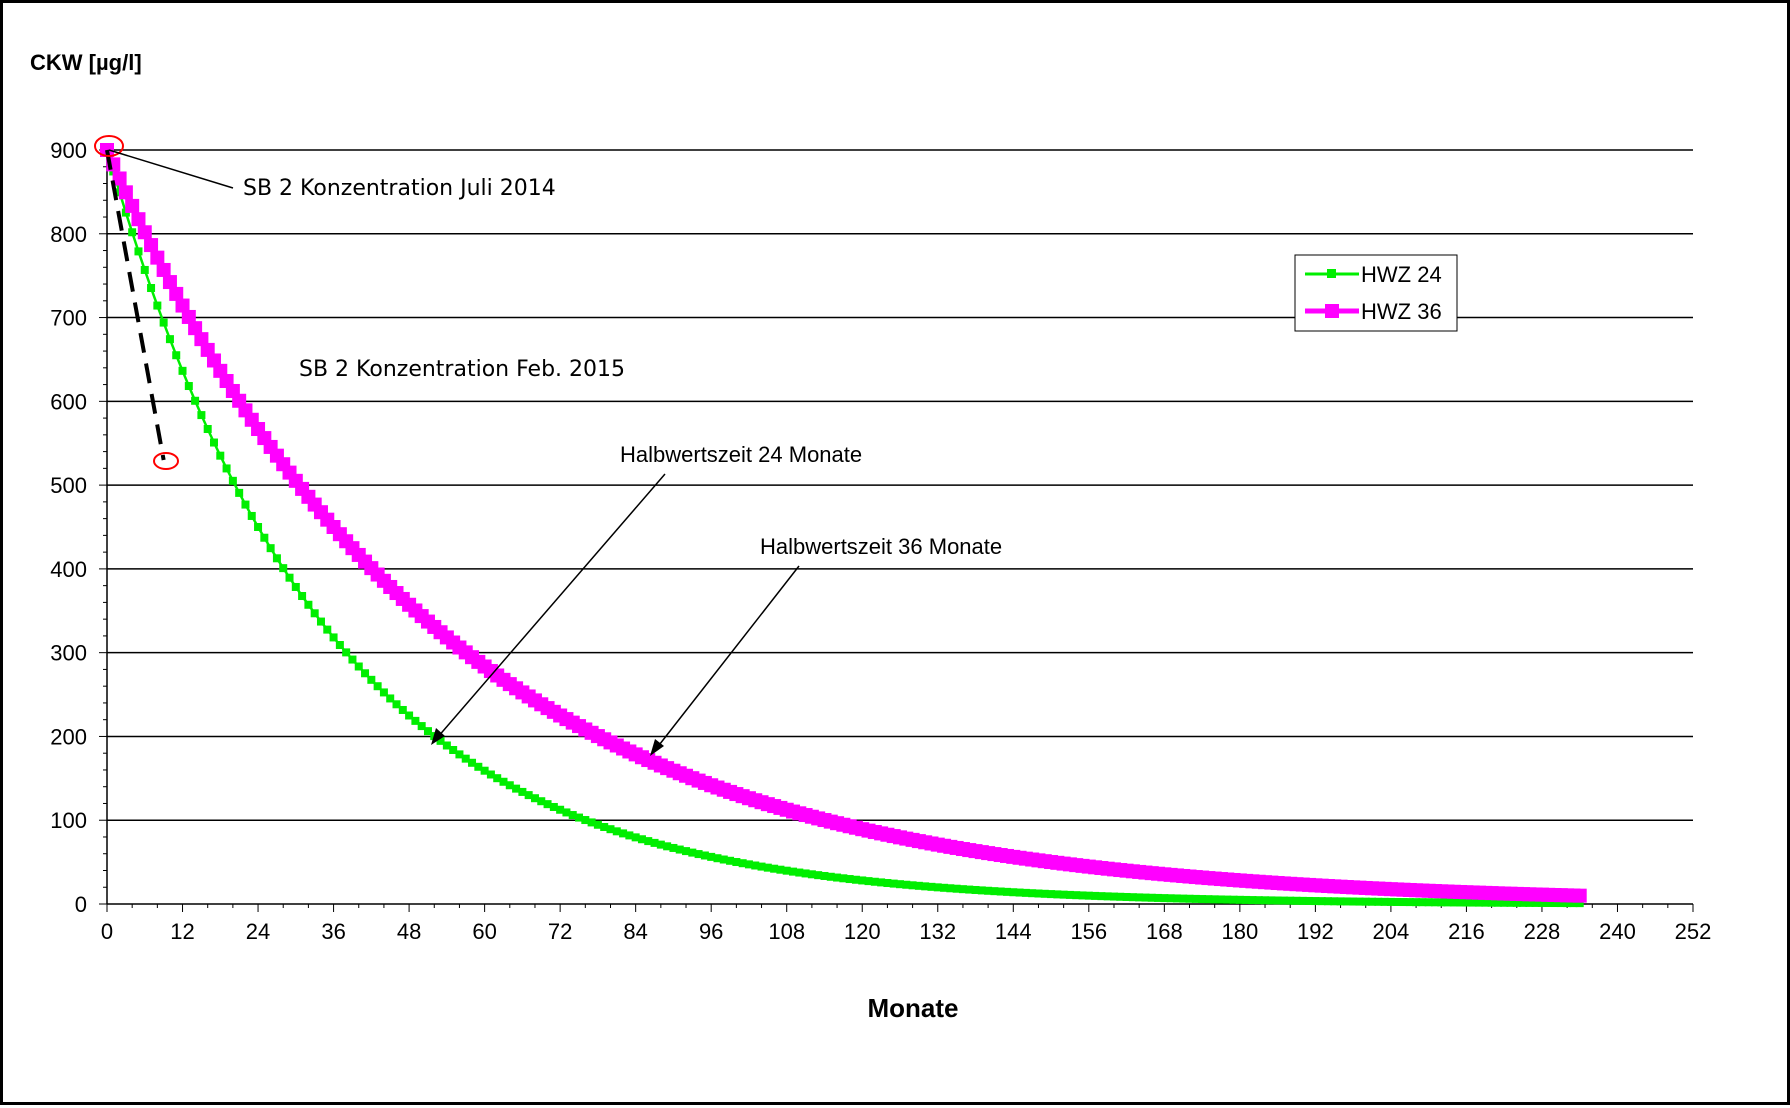 The width and height of the screenshot is (1790, 1108). I want to click on annotation-leader-juli, so click(171, 169).